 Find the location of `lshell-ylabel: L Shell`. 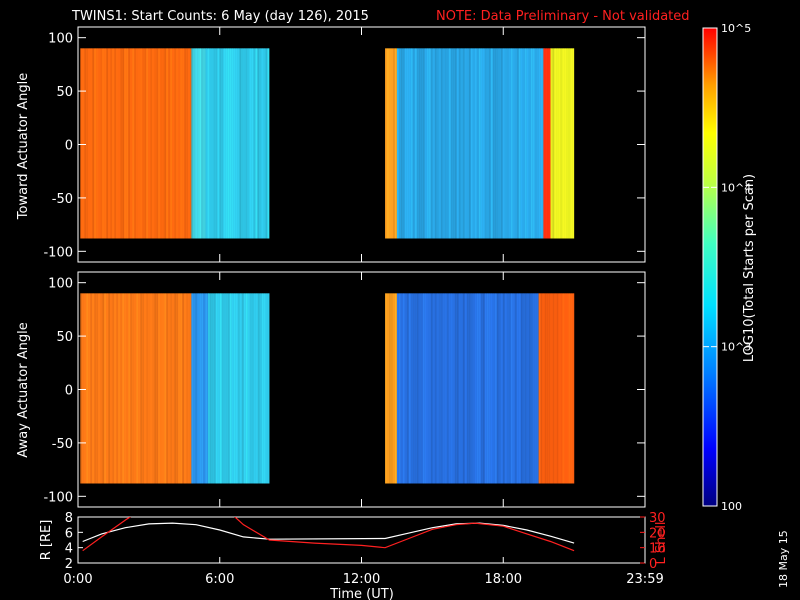

lshell-ylabel: L Shell is located at coordinates (661, 542).